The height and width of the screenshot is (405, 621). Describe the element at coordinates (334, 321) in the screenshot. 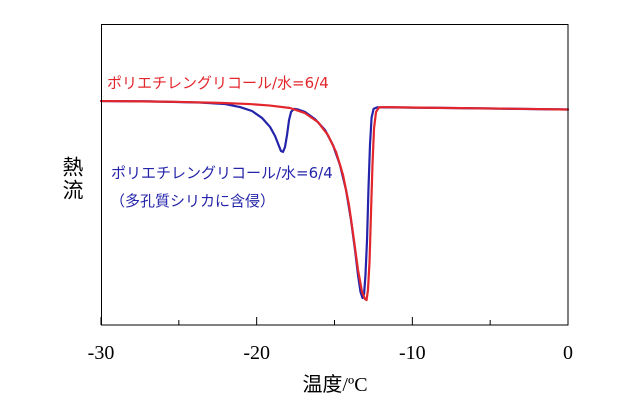

I see `tick-layer` at that location.